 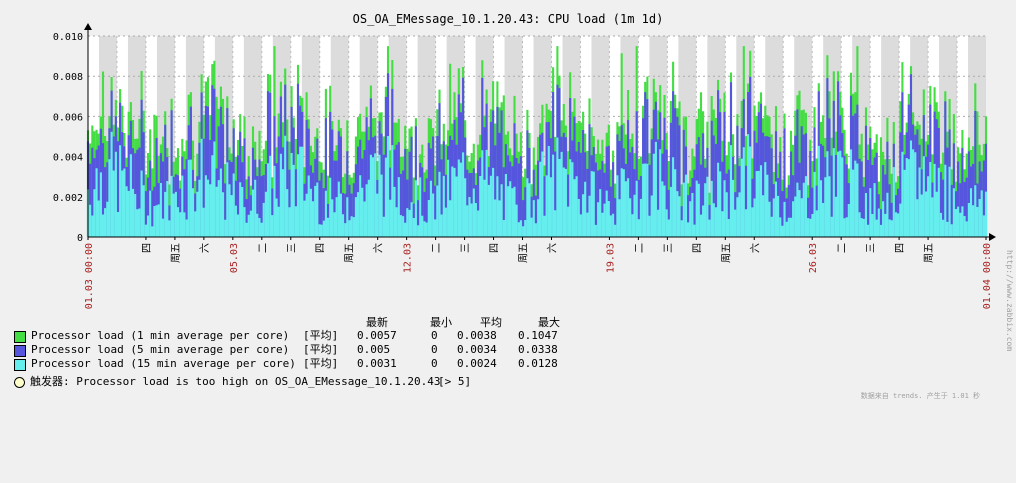 What do you see at coordinates (408, 258) in the screenshot?
I see `x-tick-label: 12.03` at bounding box center [408, 258].